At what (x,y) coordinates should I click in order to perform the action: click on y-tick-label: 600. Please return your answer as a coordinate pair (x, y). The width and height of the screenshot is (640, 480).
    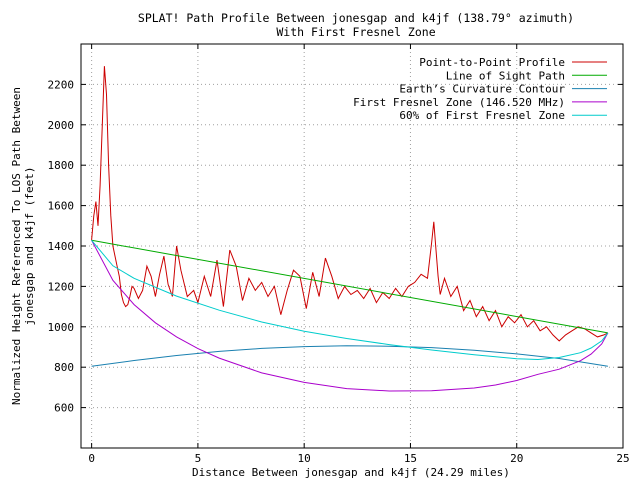
    Looking at the image, I should click on (64, 408).